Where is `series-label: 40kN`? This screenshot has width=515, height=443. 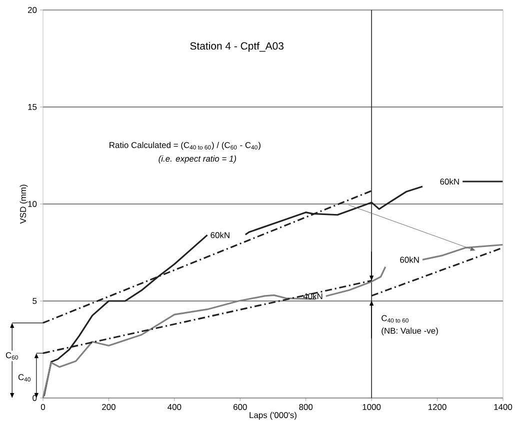 series-label: 40kN is located at coordinates (312, 296).